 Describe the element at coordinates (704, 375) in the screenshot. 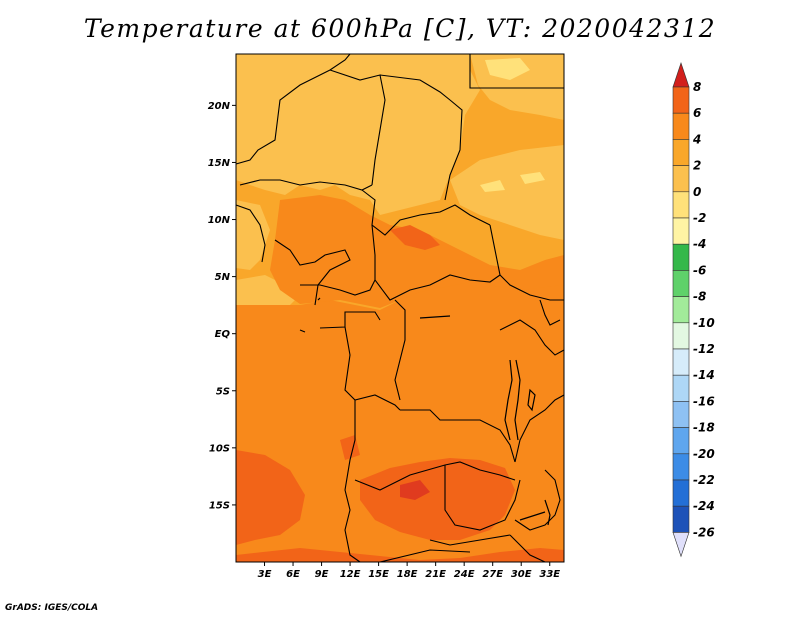

I see `colorbar-level-label: -14` at that location.